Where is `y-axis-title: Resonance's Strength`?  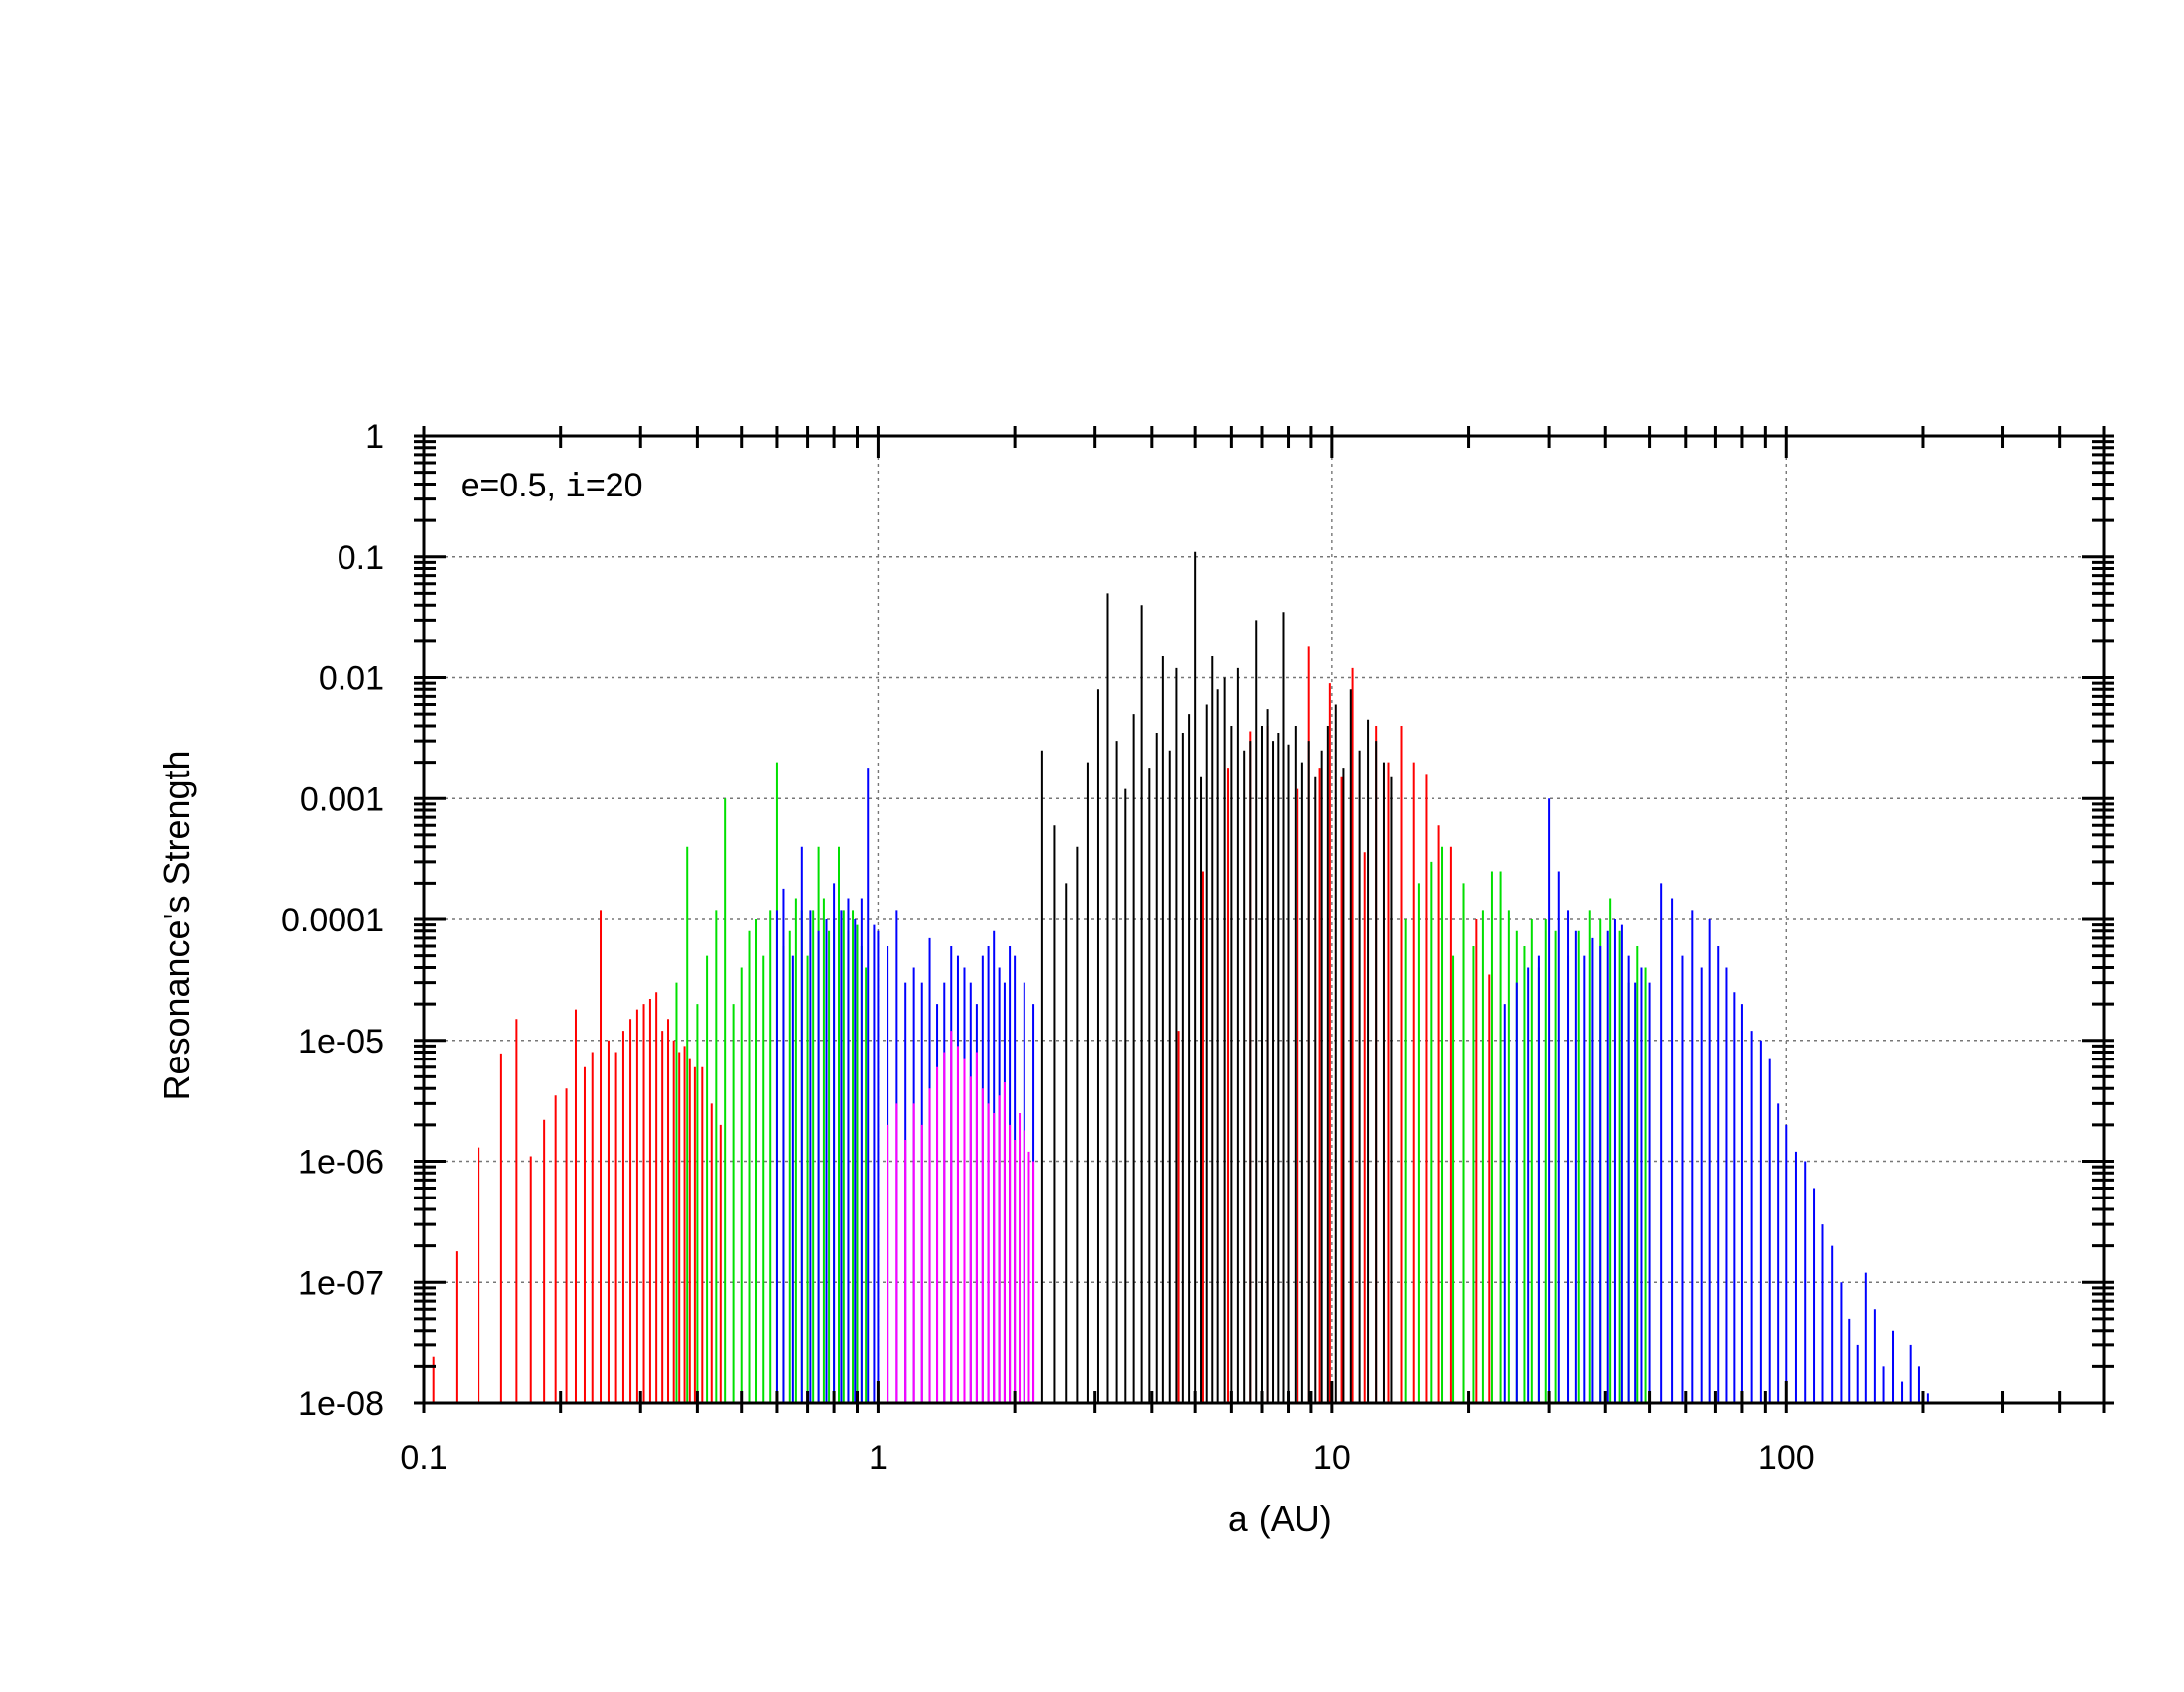 y-axis-title: Resonance's Strength is located at coordinates (176, 925).